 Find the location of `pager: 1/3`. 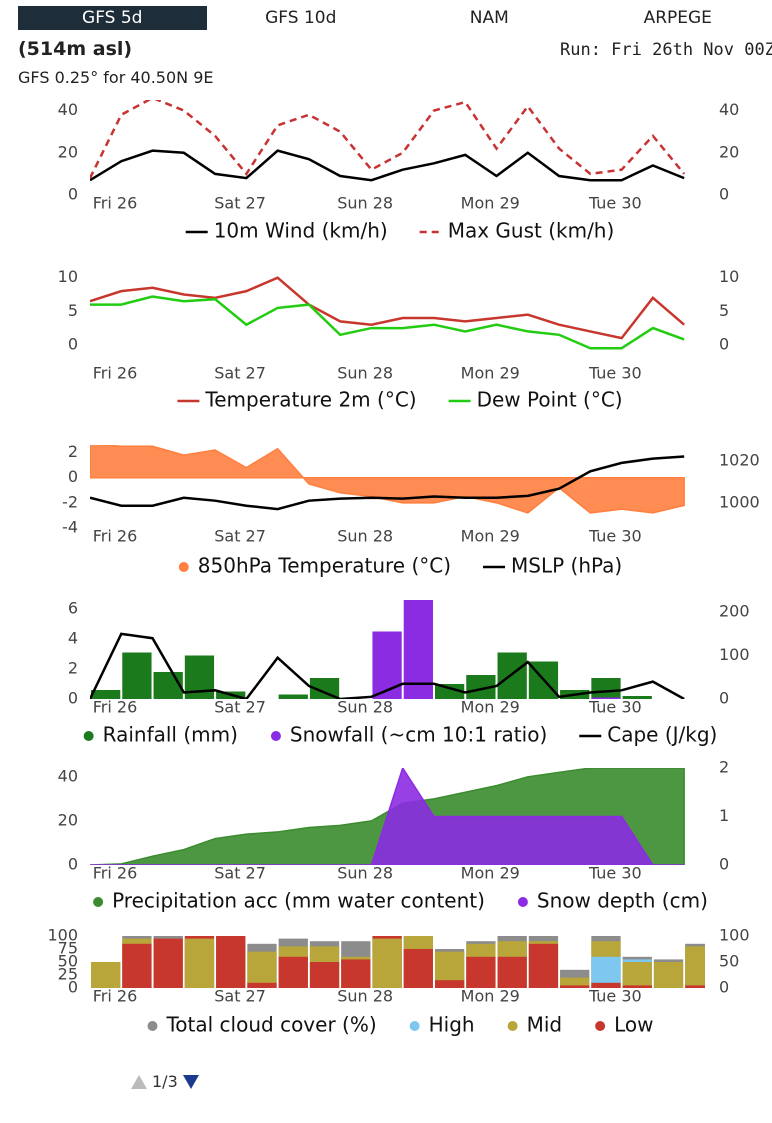

pager: 1/3 is located at coordinates (165, 1081).